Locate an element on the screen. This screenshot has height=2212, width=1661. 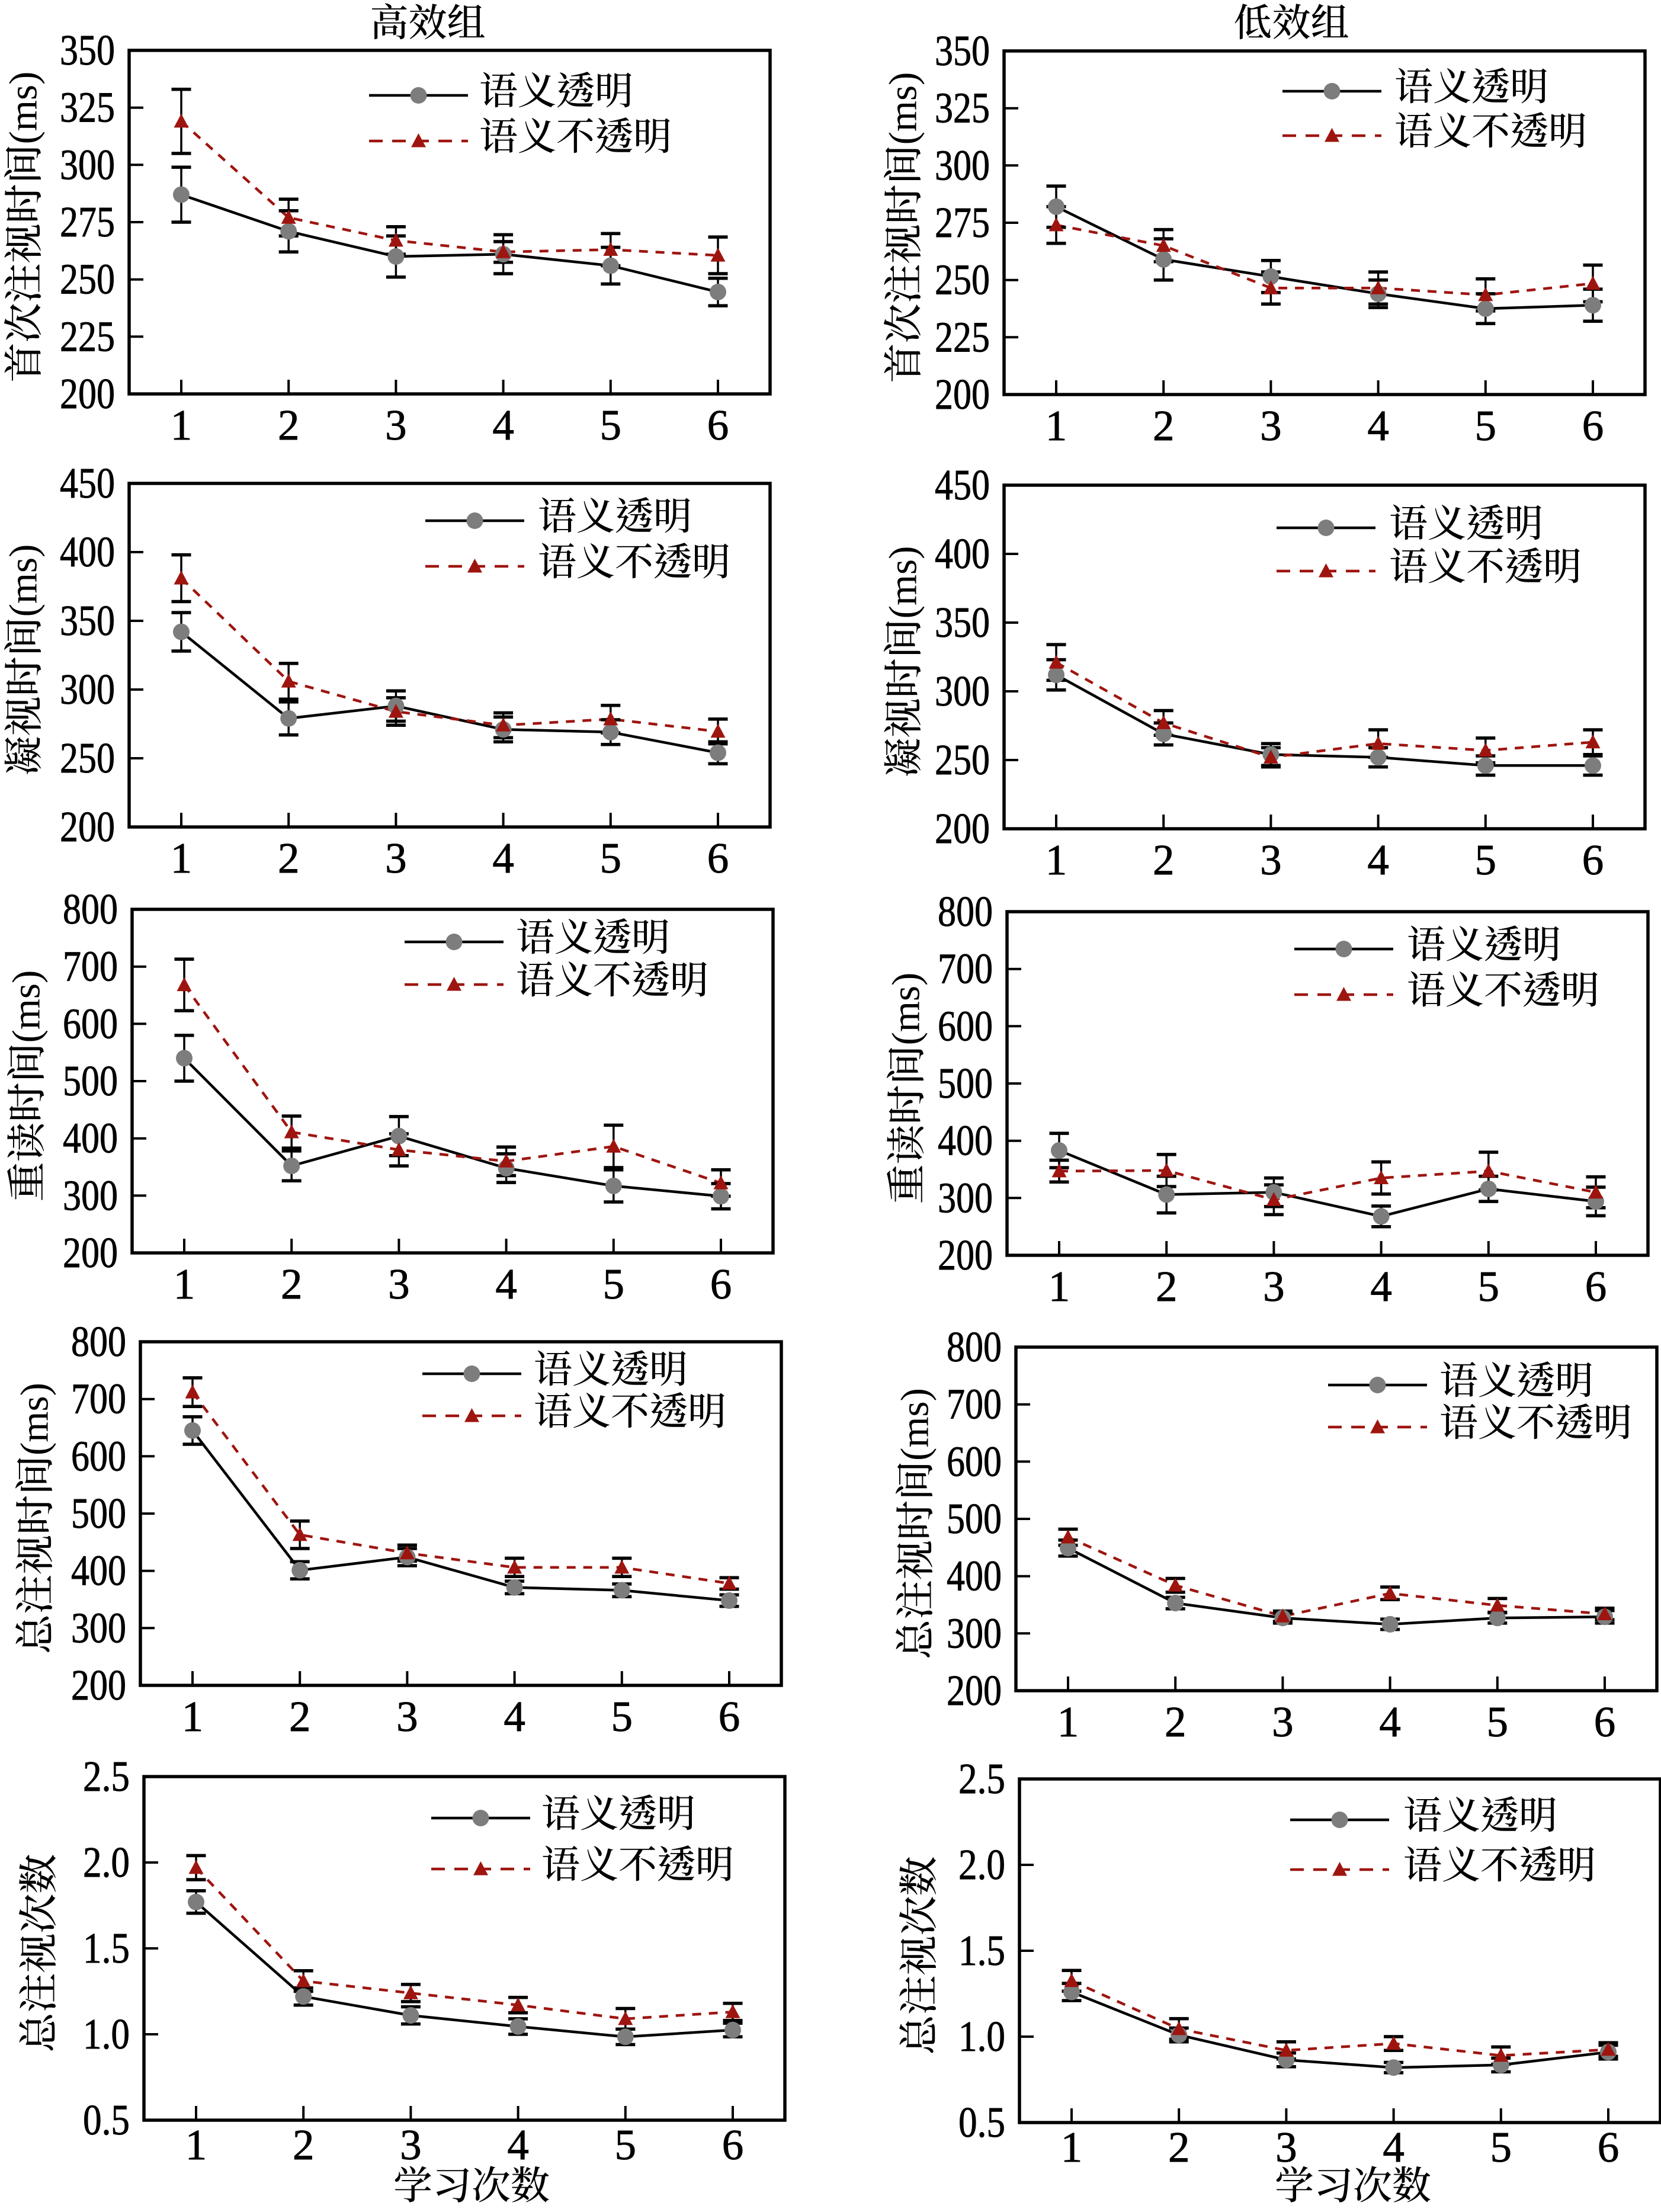
svg-text: 1.0 is located at coordinates (106, 2034).